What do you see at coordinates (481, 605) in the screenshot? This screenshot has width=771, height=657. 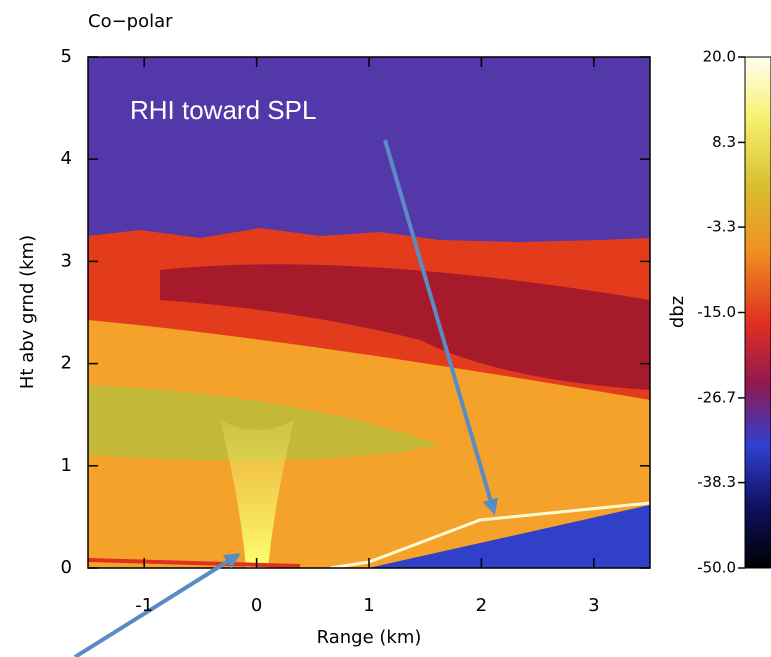 I see `x-tick-label: 2` at bounding box center [481, 605].